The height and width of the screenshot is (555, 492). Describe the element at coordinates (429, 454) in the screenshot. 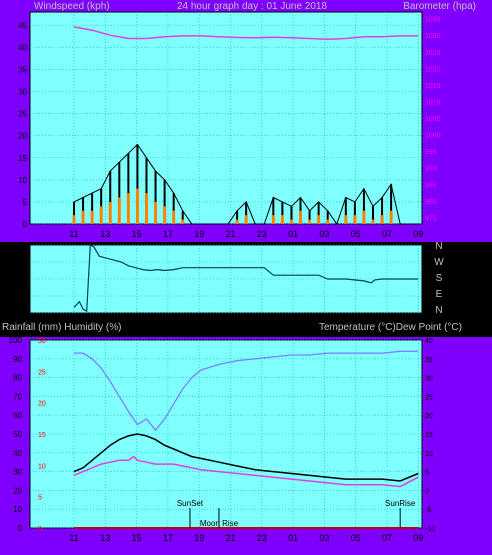

I see `y-tick-label-right: 10` at that location.